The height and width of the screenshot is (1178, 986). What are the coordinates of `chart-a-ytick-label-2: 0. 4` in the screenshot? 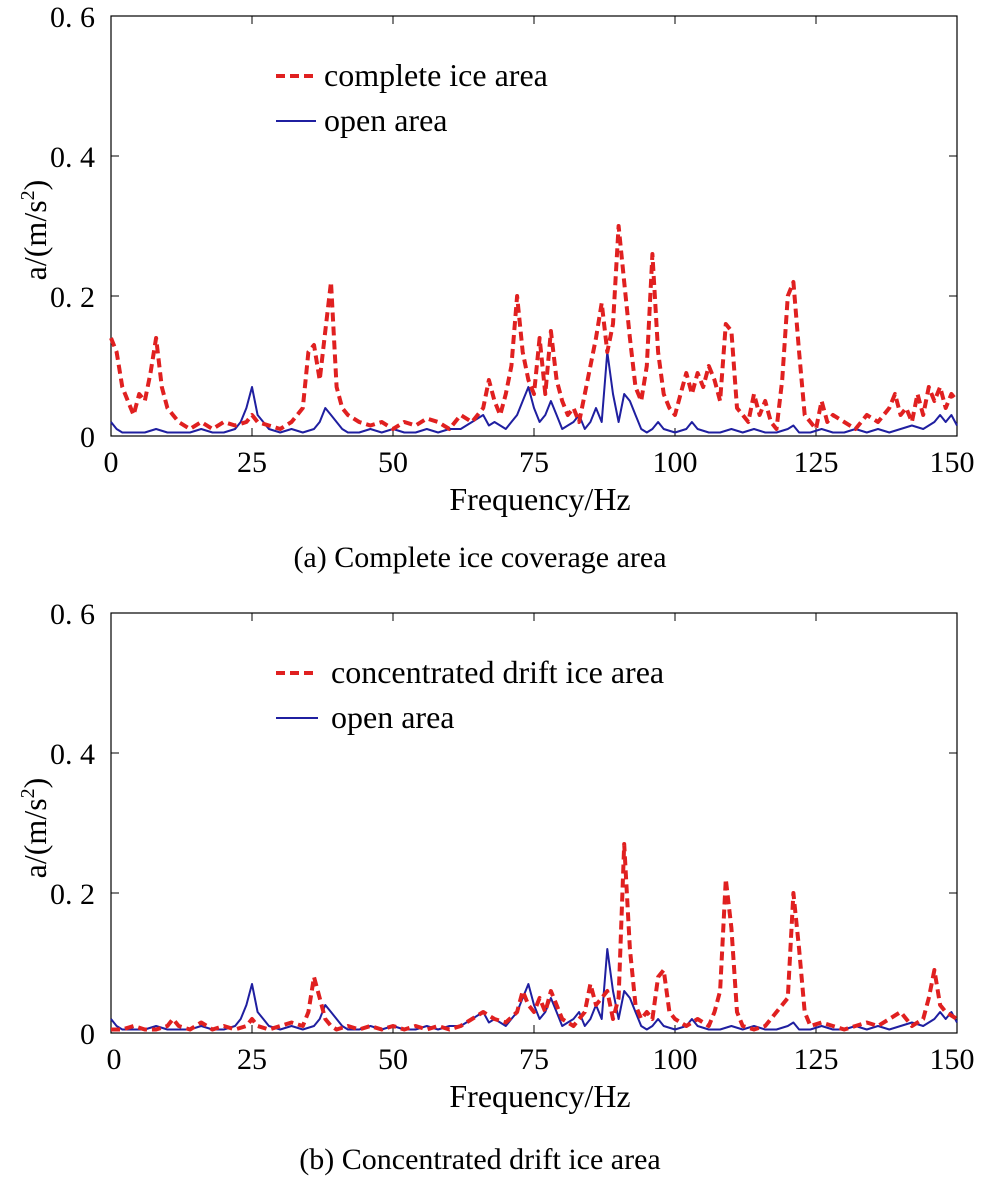 It's located at (72, 157).